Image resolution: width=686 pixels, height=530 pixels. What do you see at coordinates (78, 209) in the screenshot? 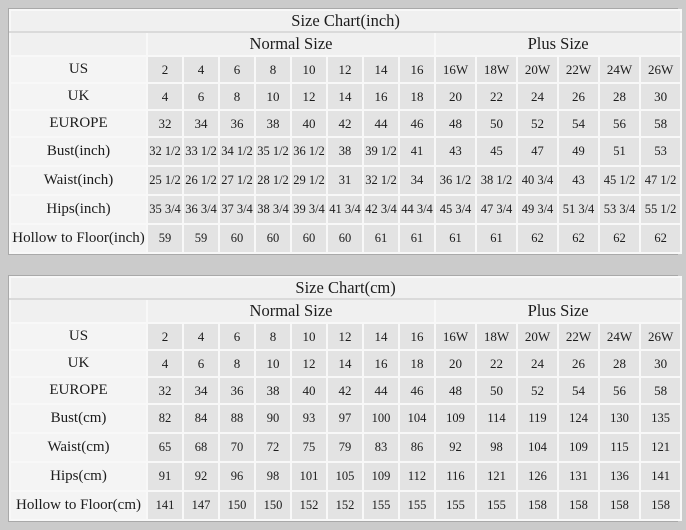
I see `row-label: Hips(inch)` at bounding box center [78, 209].